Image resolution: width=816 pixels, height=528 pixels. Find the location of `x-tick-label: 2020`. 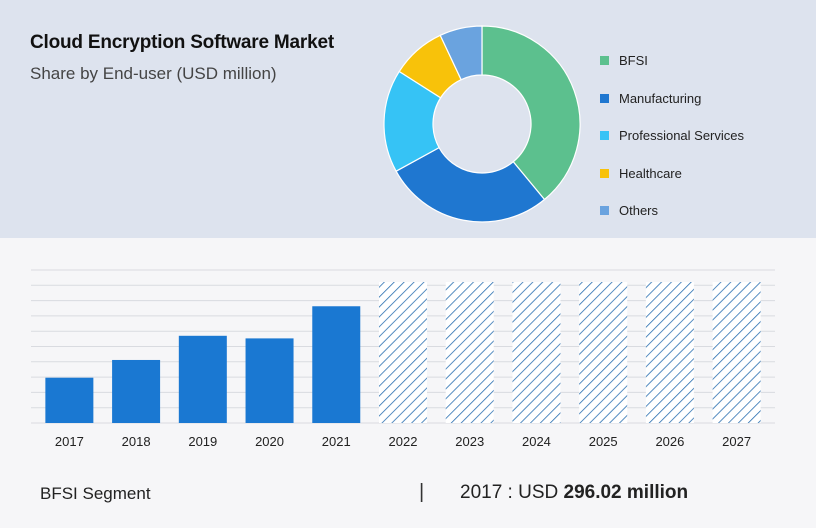

x-tick-label: 2020 is located at coordinates (269, 441).